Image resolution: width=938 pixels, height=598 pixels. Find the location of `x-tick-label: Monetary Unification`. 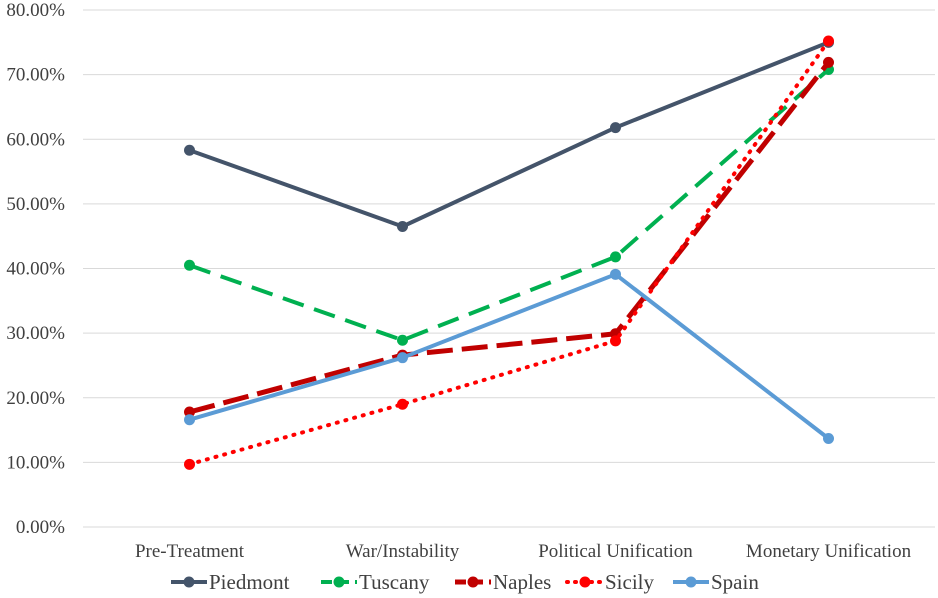

x-tick-label: Monetary Unification is located at coordinates (829, 551).